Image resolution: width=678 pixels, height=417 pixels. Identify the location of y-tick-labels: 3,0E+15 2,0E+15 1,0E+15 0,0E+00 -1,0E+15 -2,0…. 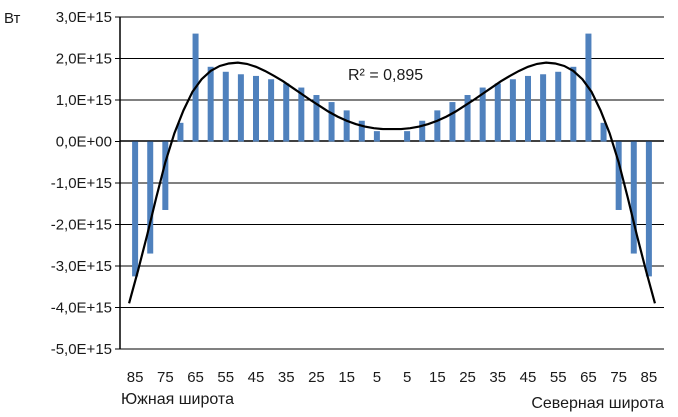
(81, 183).